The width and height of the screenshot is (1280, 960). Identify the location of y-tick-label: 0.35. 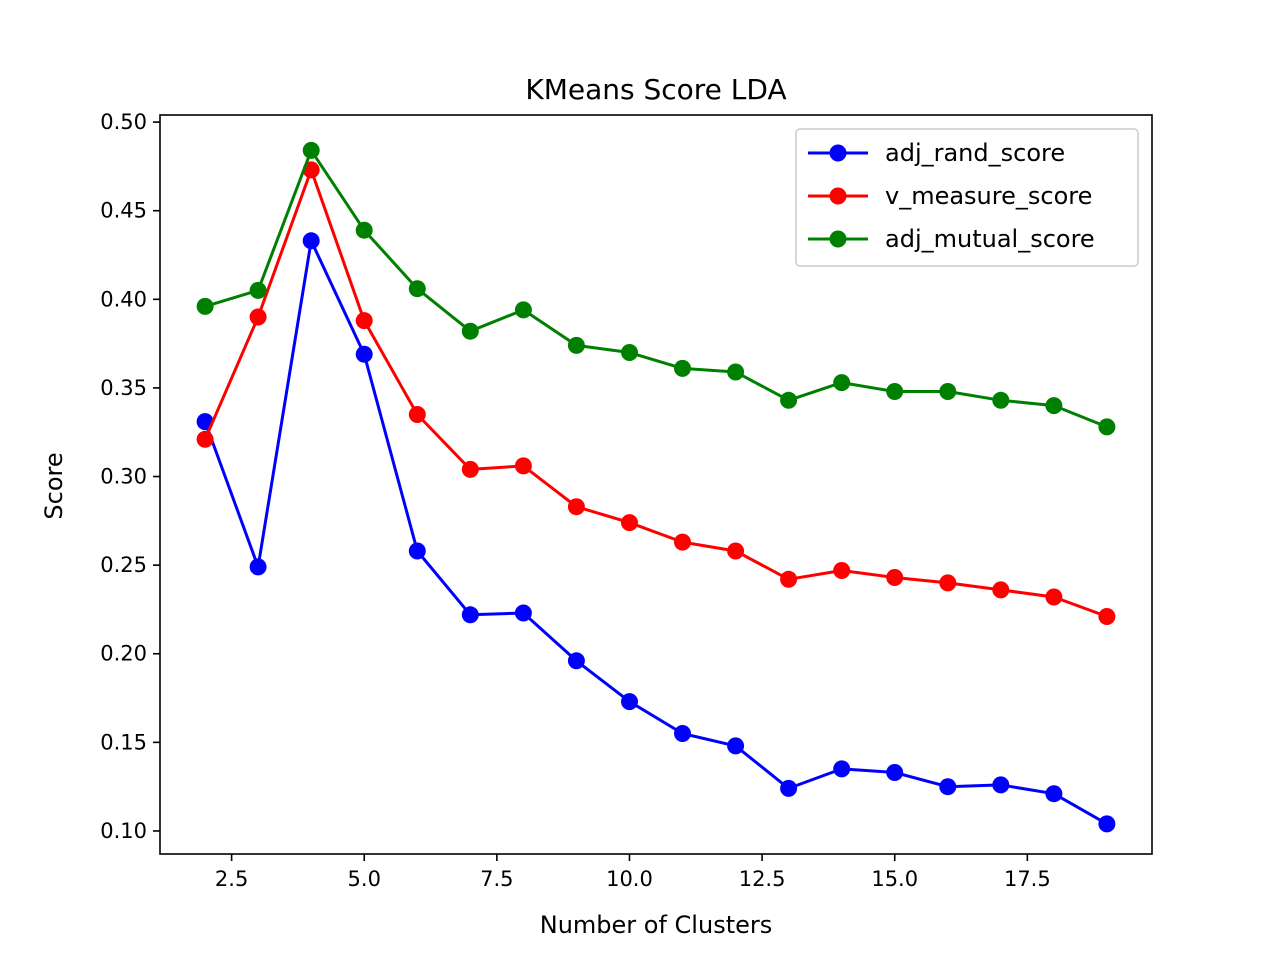
(123, 388).